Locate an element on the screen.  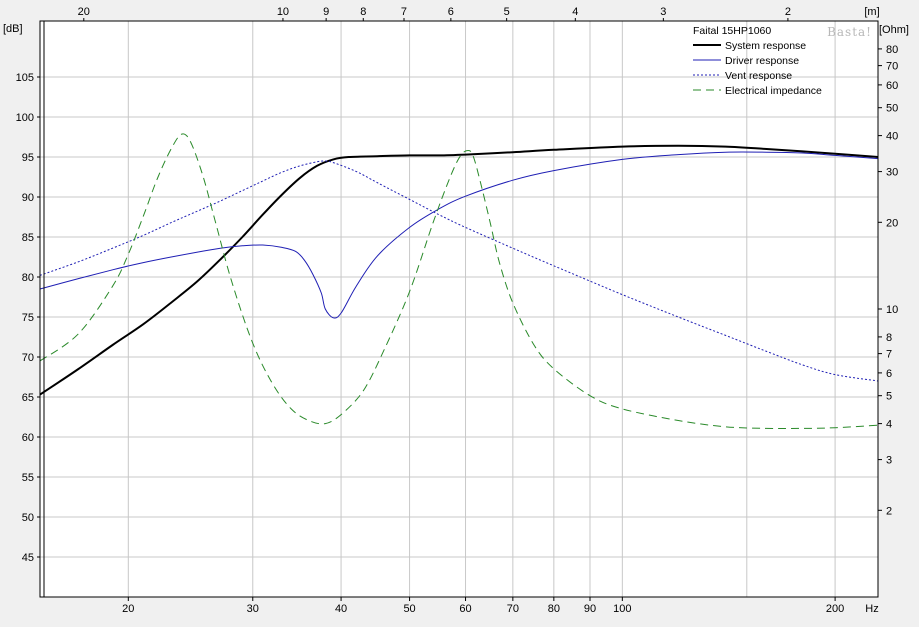
y2-tick-label: 50 is located at coordinates (892, 109).